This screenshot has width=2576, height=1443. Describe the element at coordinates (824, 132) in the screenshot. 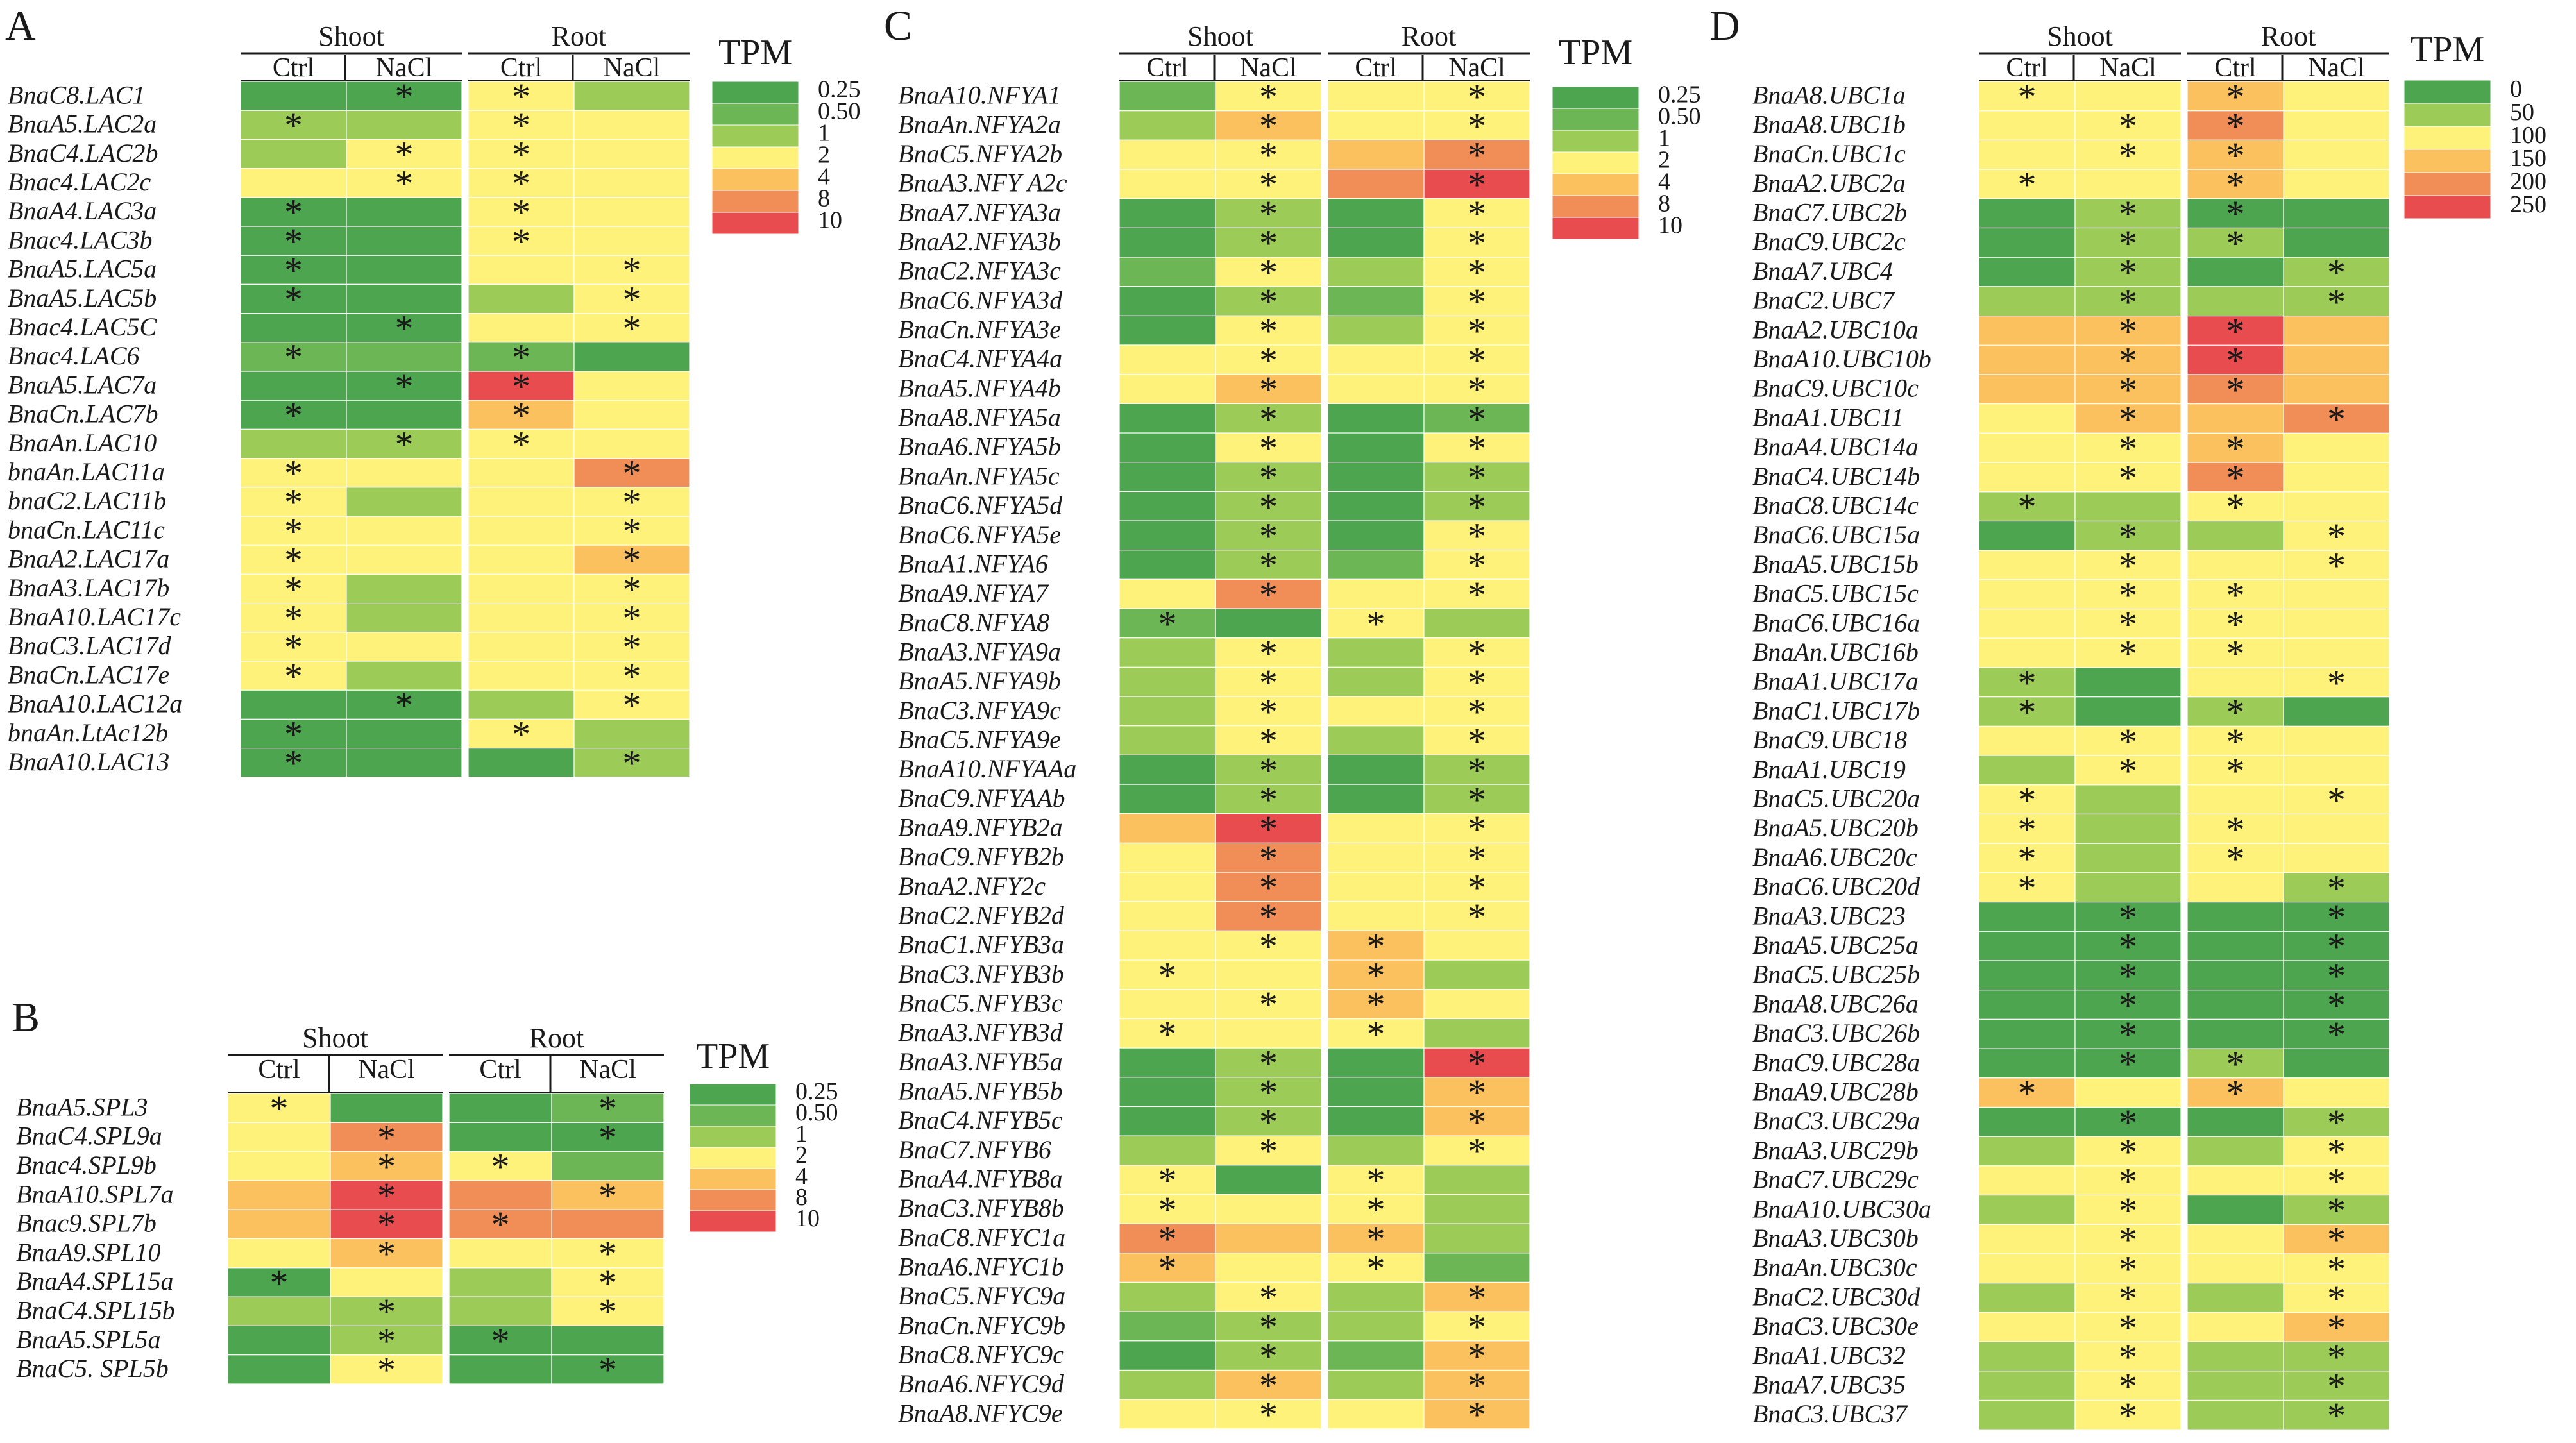

I see `legend-label: 1` at that location.